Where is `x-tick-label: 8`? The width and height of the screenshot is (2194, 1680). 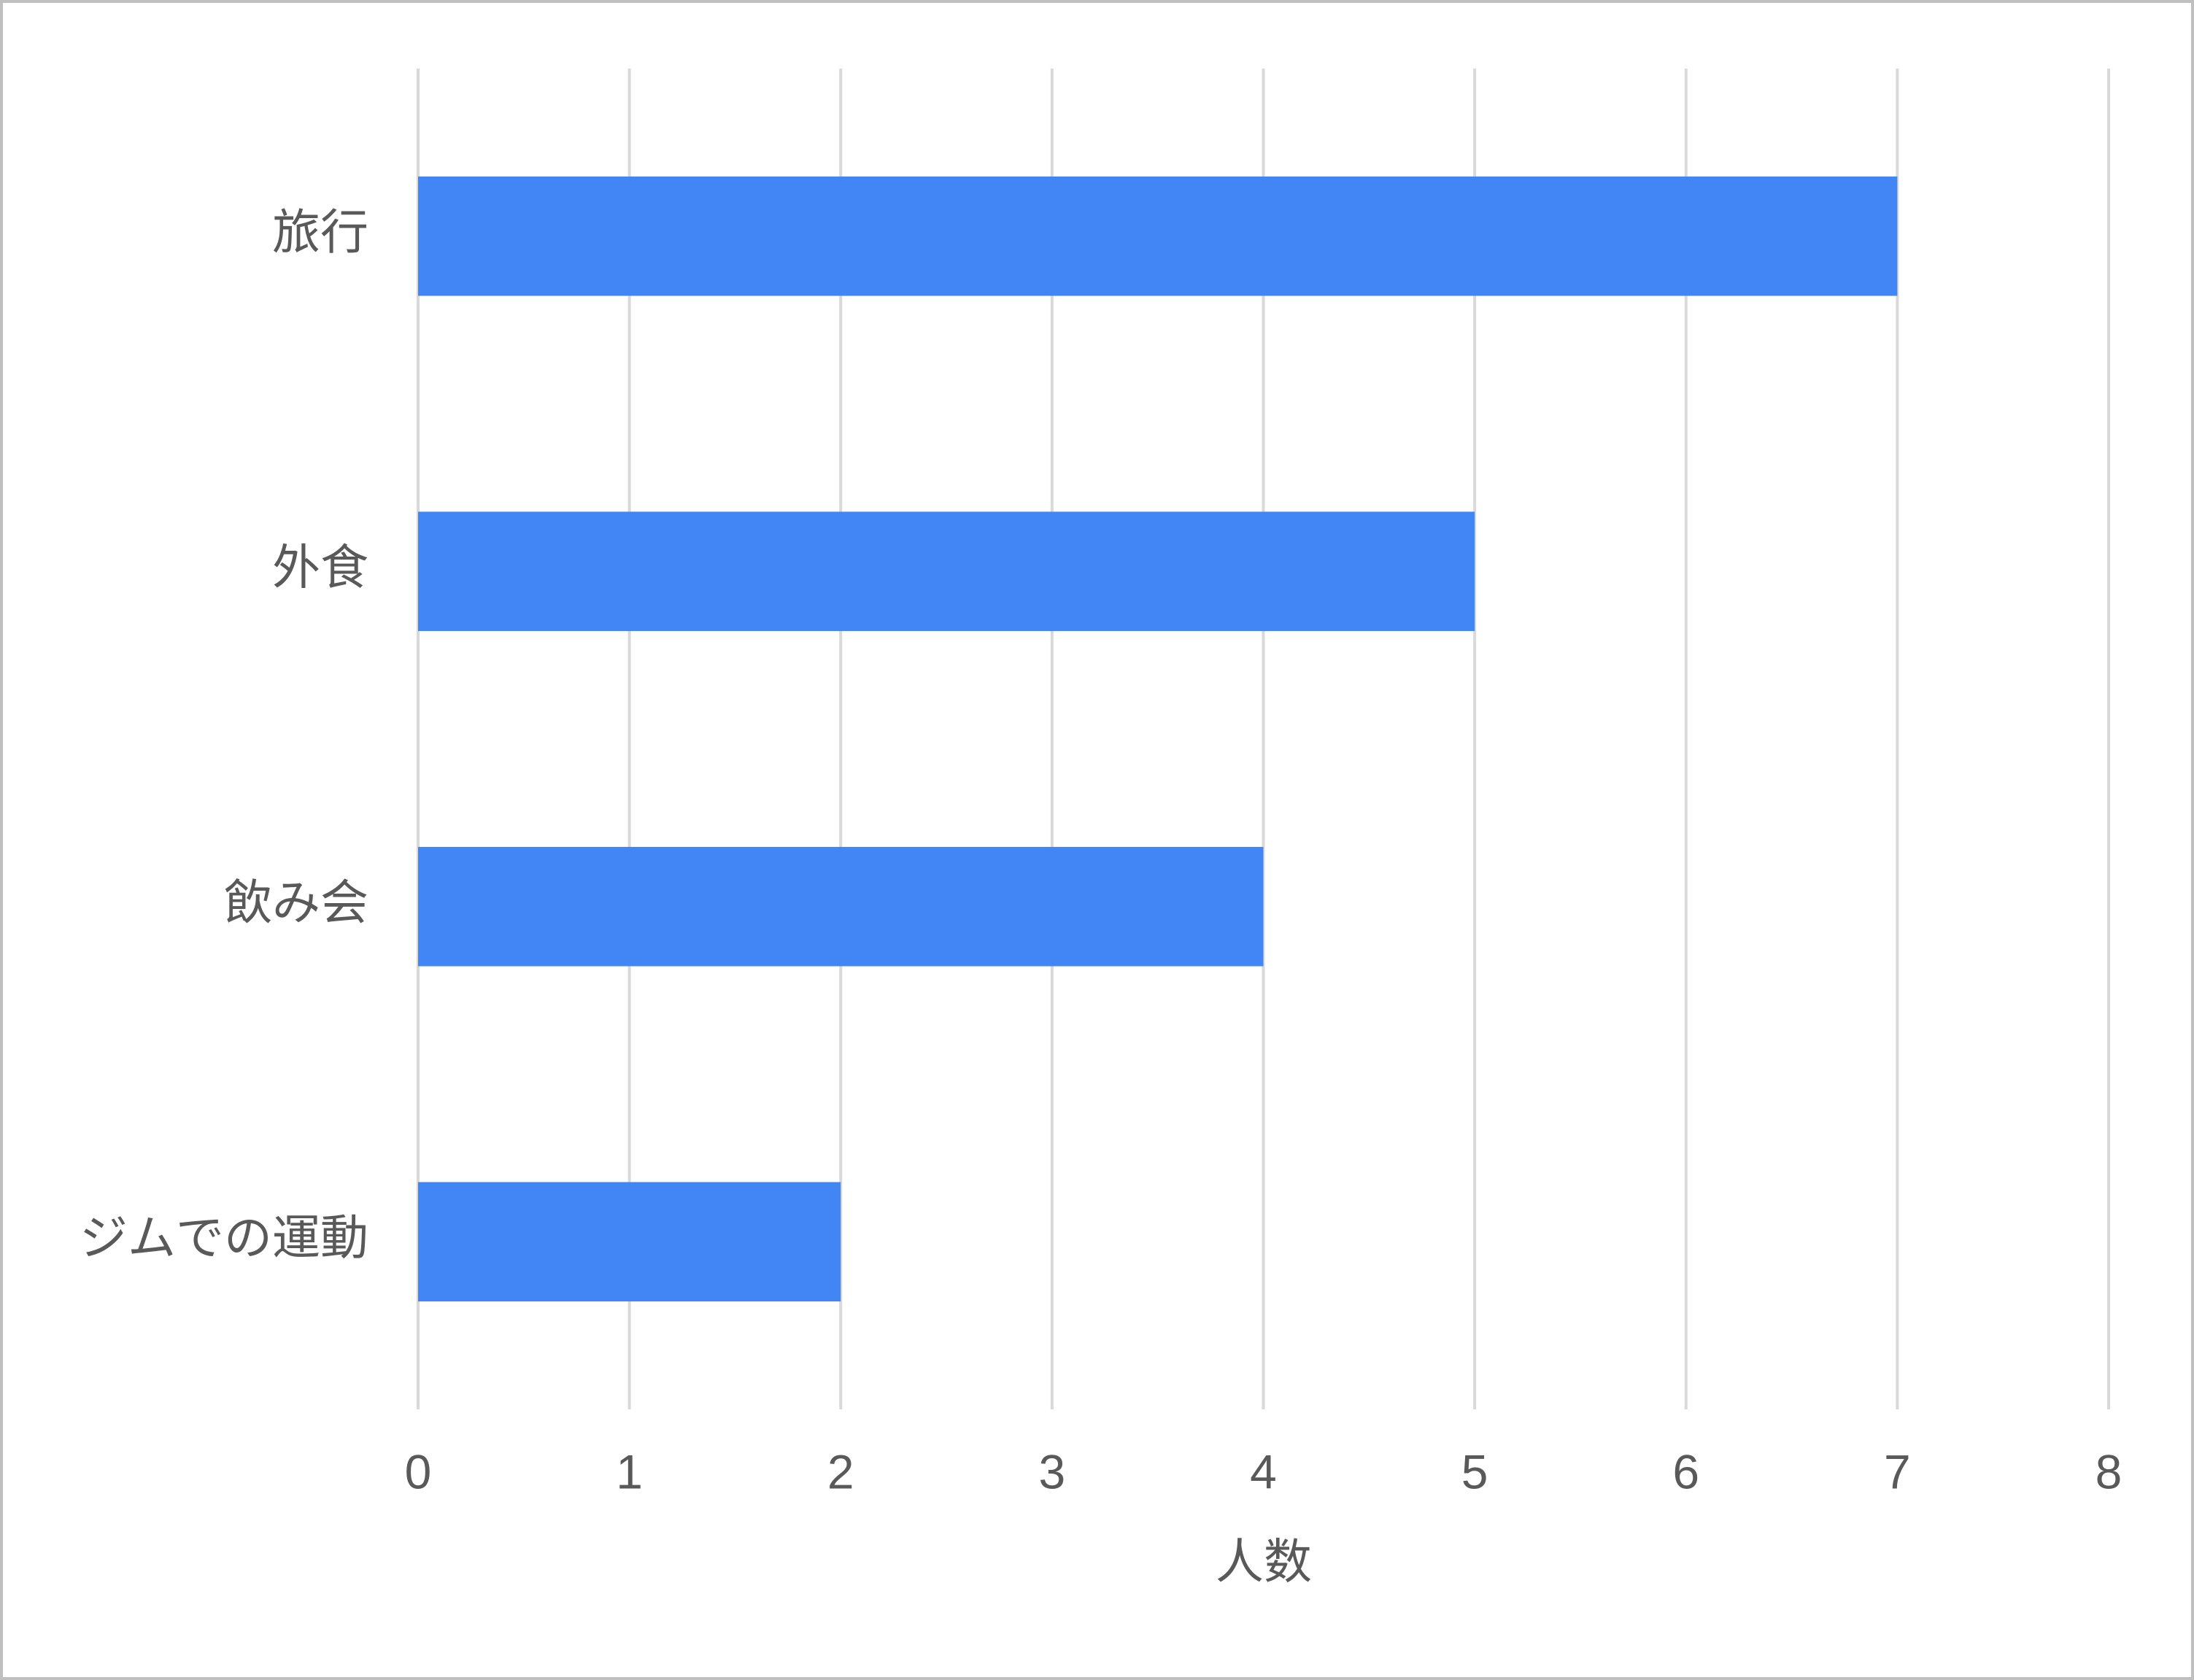 x-tick-label: 8 is located at coordinates (2108, 1471).